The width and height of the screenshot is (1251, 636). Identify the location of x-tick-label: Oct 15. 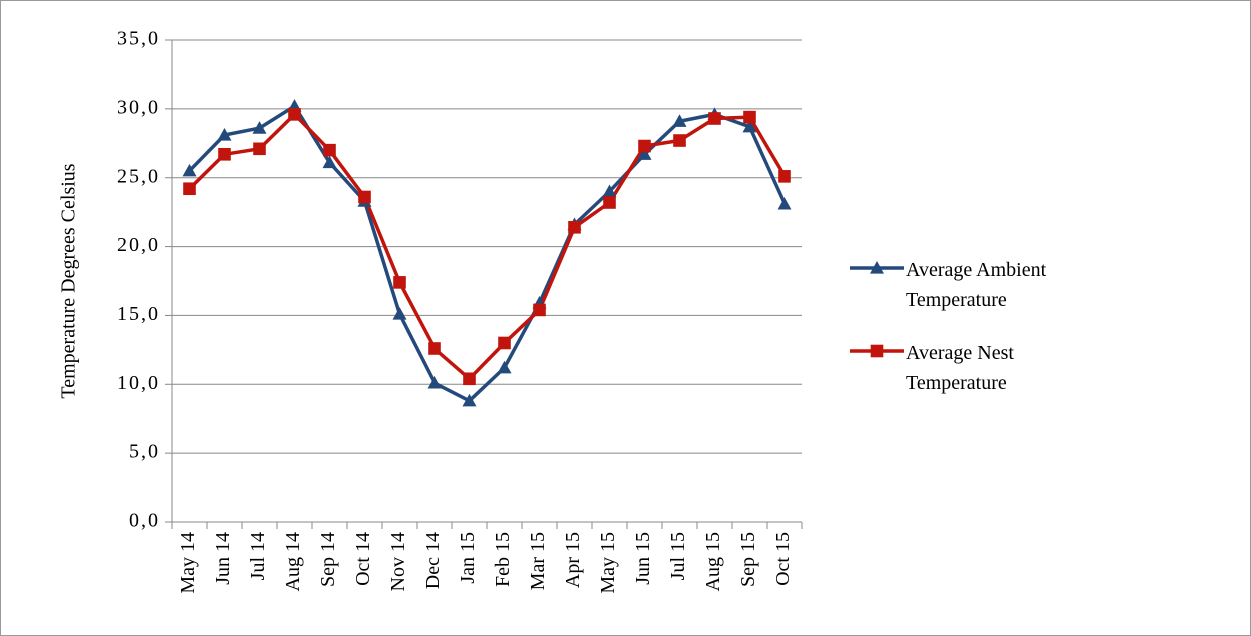
(783, 559).